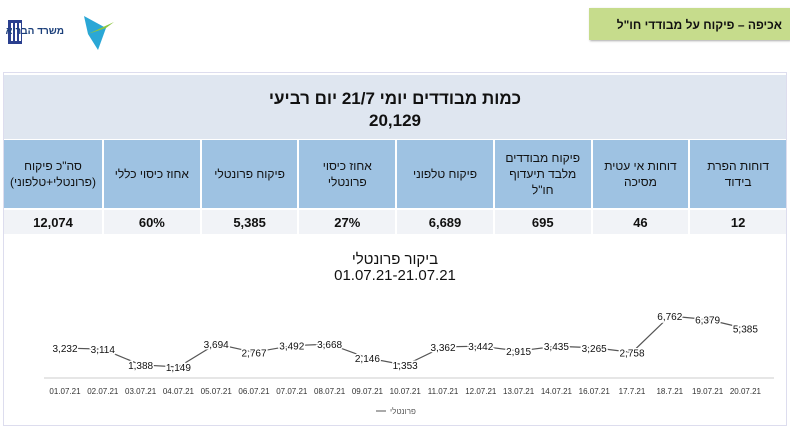 This screenshot has width=790, height=428. Describe the element at coordinates (405, 366) in the screenshot. I see `data-label: 1,353` at that location.